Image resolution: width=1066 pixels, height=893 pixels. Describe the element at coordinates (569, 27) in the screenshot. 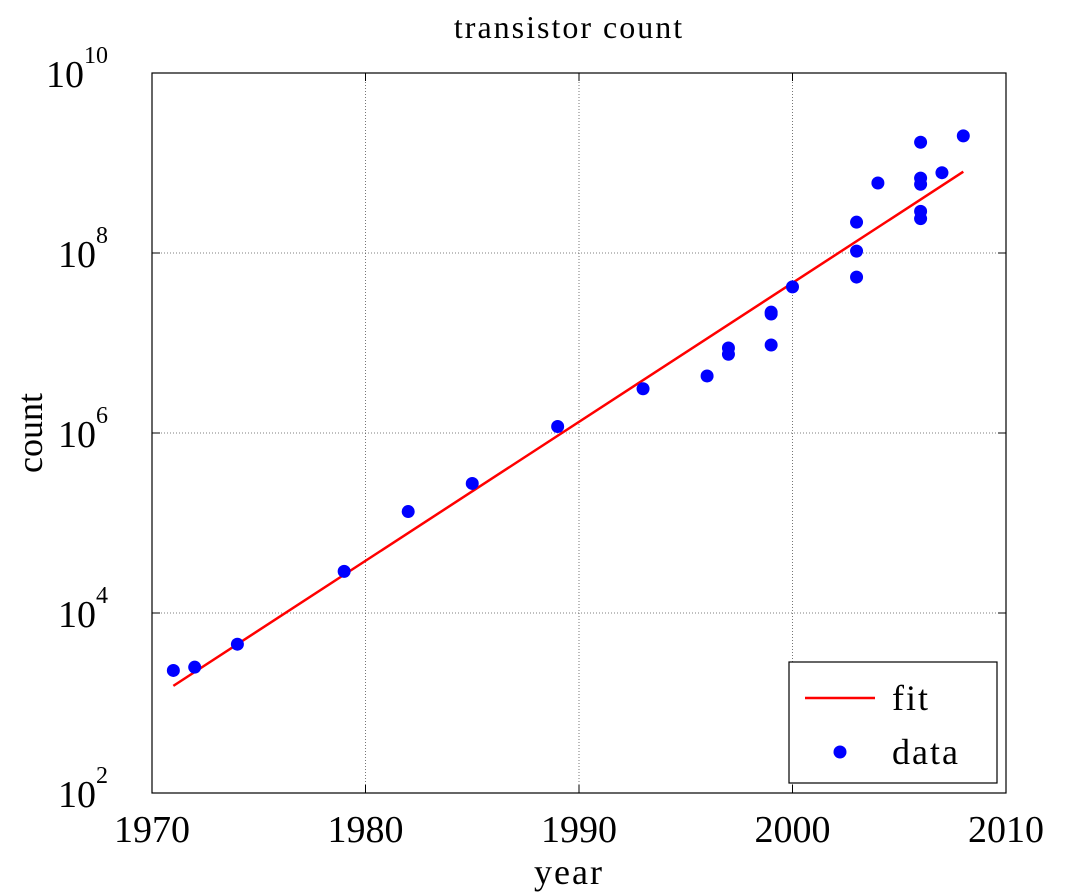

I see `chart-title: transistor count` at that location.